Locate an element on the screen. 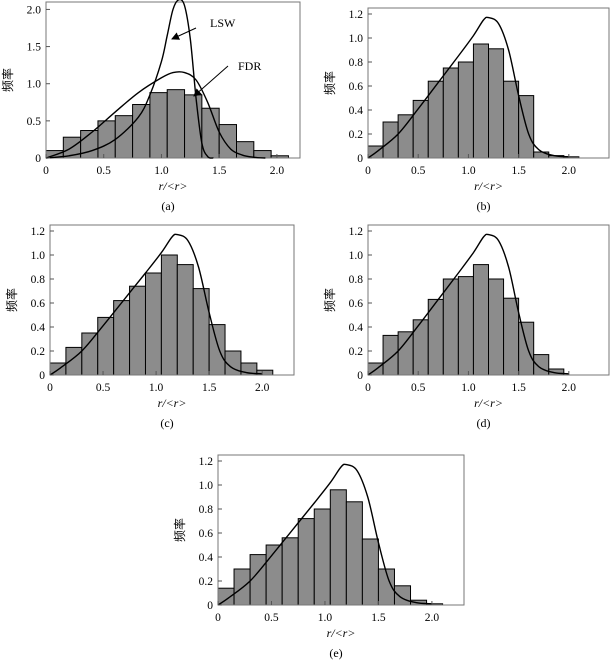 The width and height of the screenshot is (615, 669). fit-curve-lsw is located at coordinates (129, 79).